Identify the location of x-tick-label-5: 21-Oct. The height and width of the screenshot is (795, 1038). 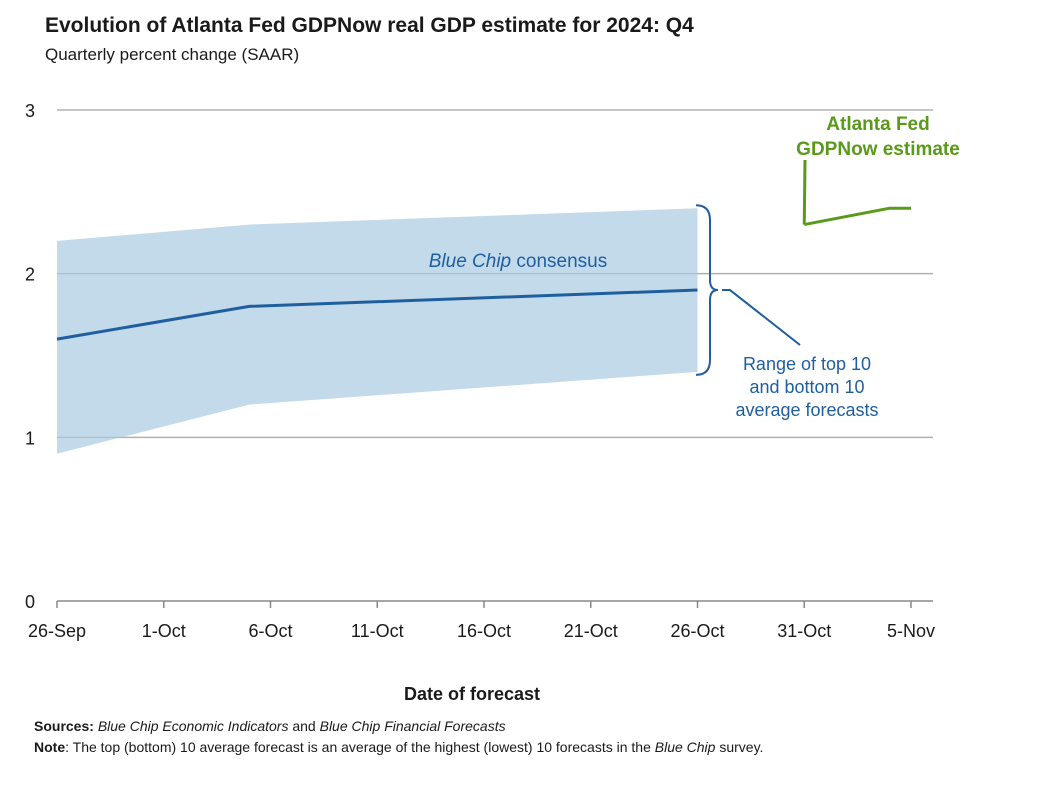
(591, 631).